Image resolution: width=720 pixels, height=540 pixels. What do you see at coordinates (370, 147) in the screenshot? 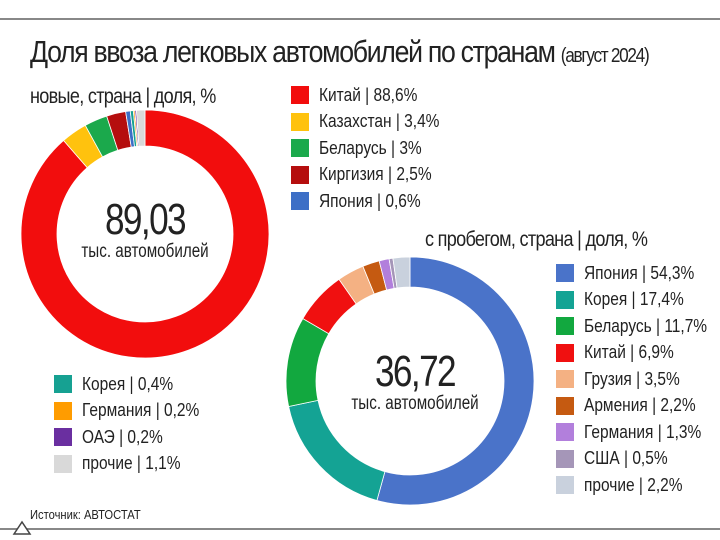
I see `legend-label: Беларусь | 3%` at bounding box center [370, 147].